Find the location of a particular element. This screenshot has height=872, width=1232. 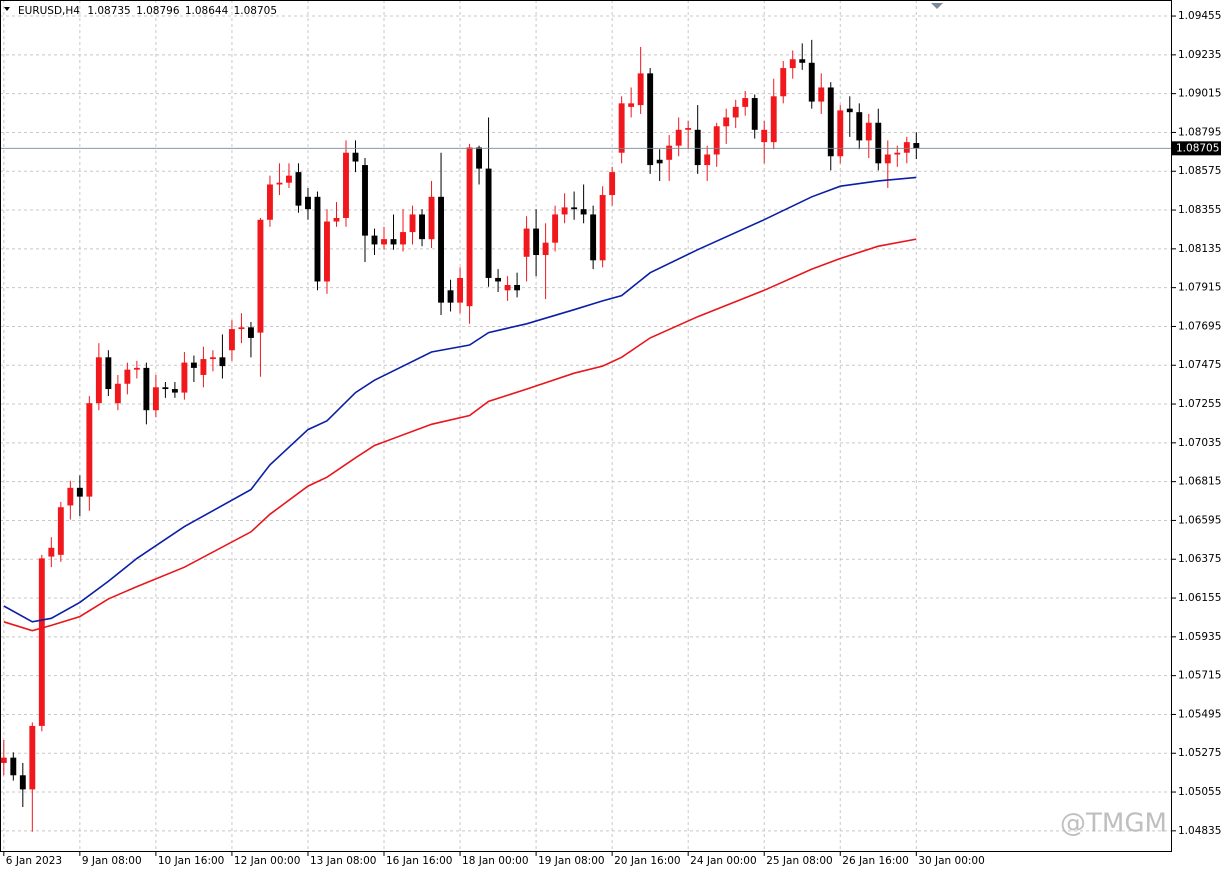

current-price-label: 1.08705 is located at coordinates (1197, 148).